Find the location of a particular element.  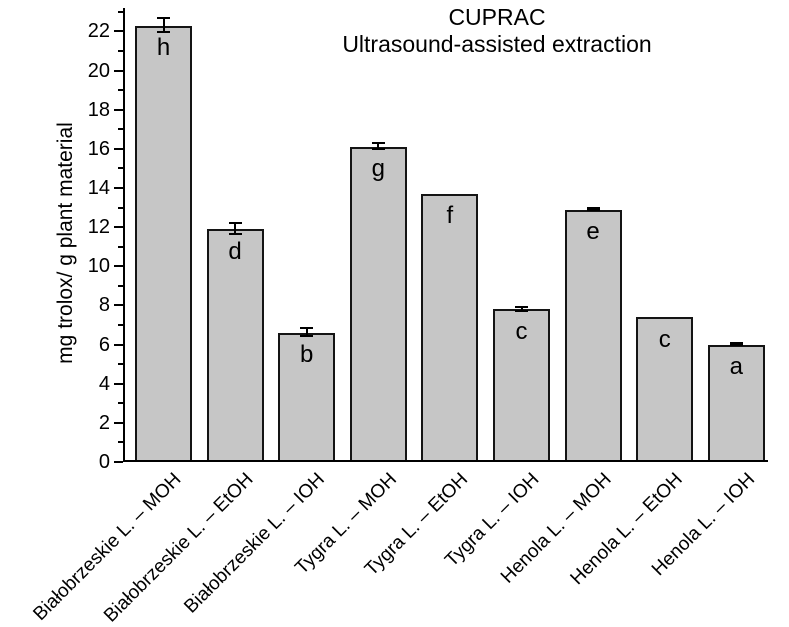

significance-letter: d is located at coordinates (235, 251).